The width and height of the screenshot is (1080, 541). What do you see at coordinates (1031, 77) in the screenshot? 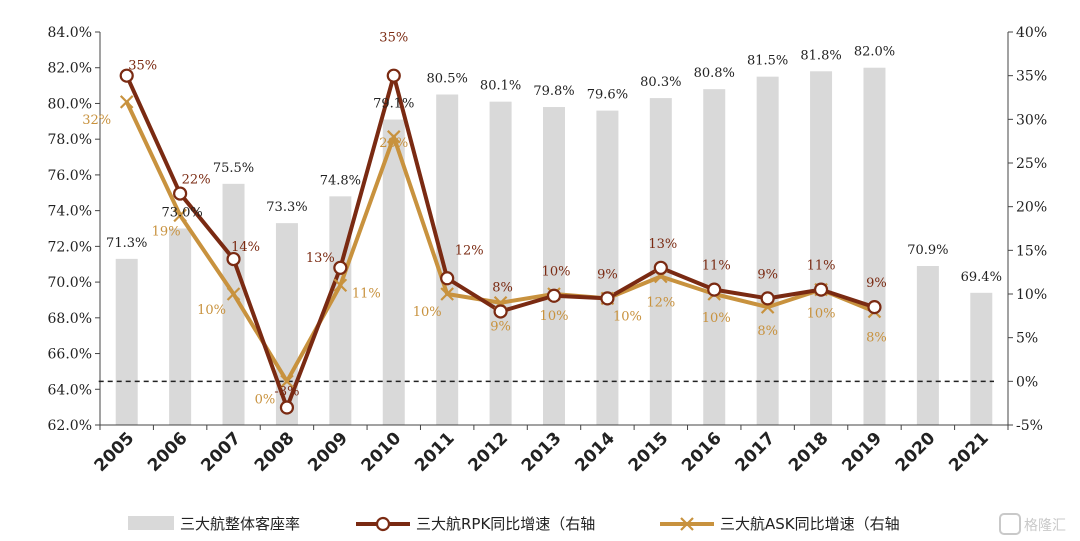
I see `right-tick-label: 35%` at bounding box center [1031, 77].